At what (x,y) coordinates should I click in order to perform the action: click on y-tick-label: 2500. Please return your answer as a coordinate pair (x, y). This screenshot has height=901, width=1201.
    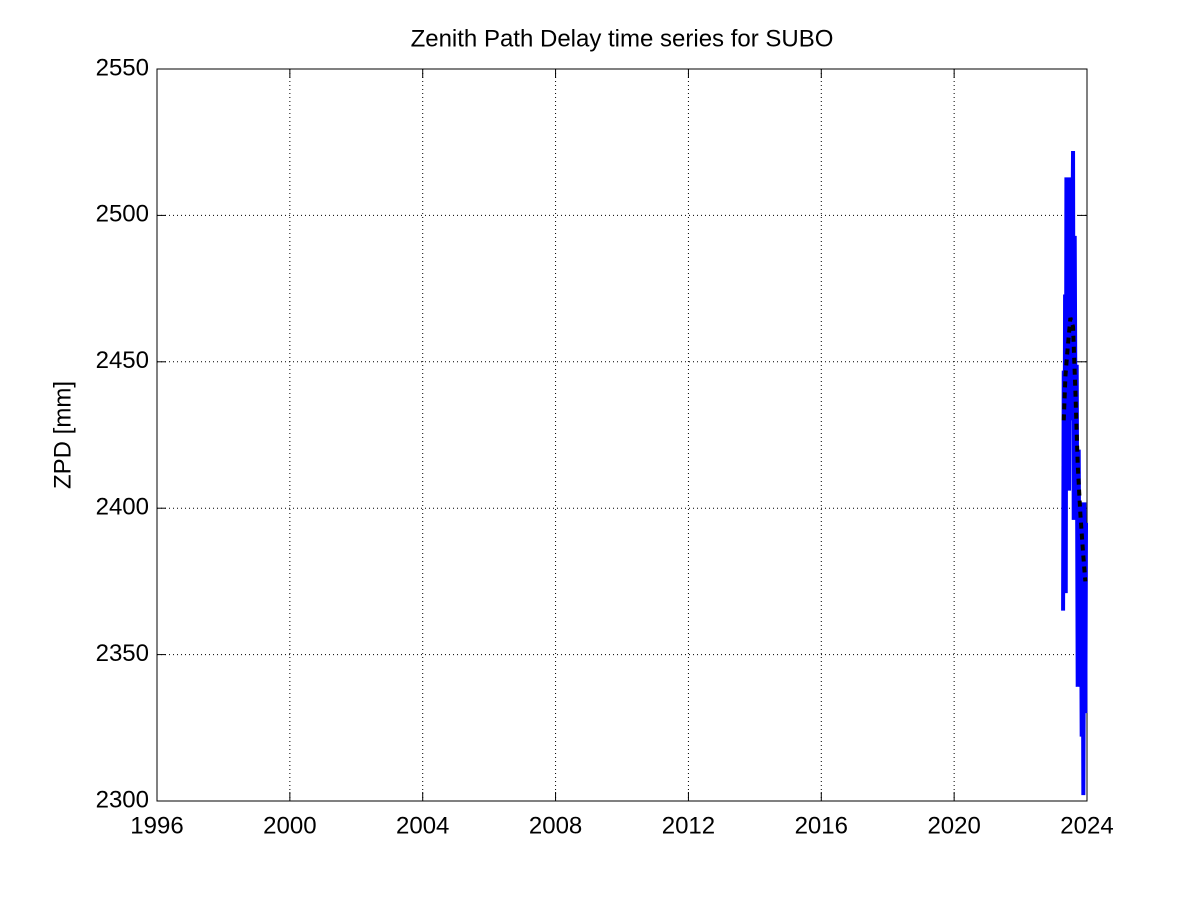
    Looking at the image, I should click on (122, 214).